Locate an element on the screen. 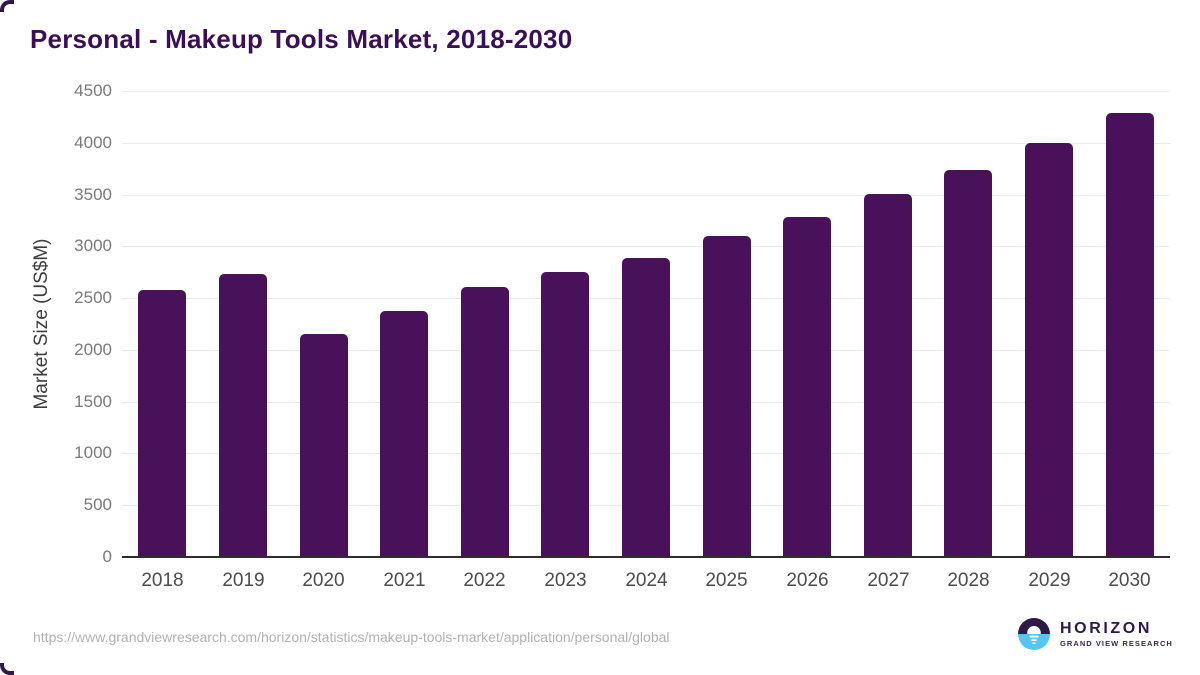 This screenshot has width=1200, height=675. y-tick-label-3000: 3000 is located at coordinates (93, 245).